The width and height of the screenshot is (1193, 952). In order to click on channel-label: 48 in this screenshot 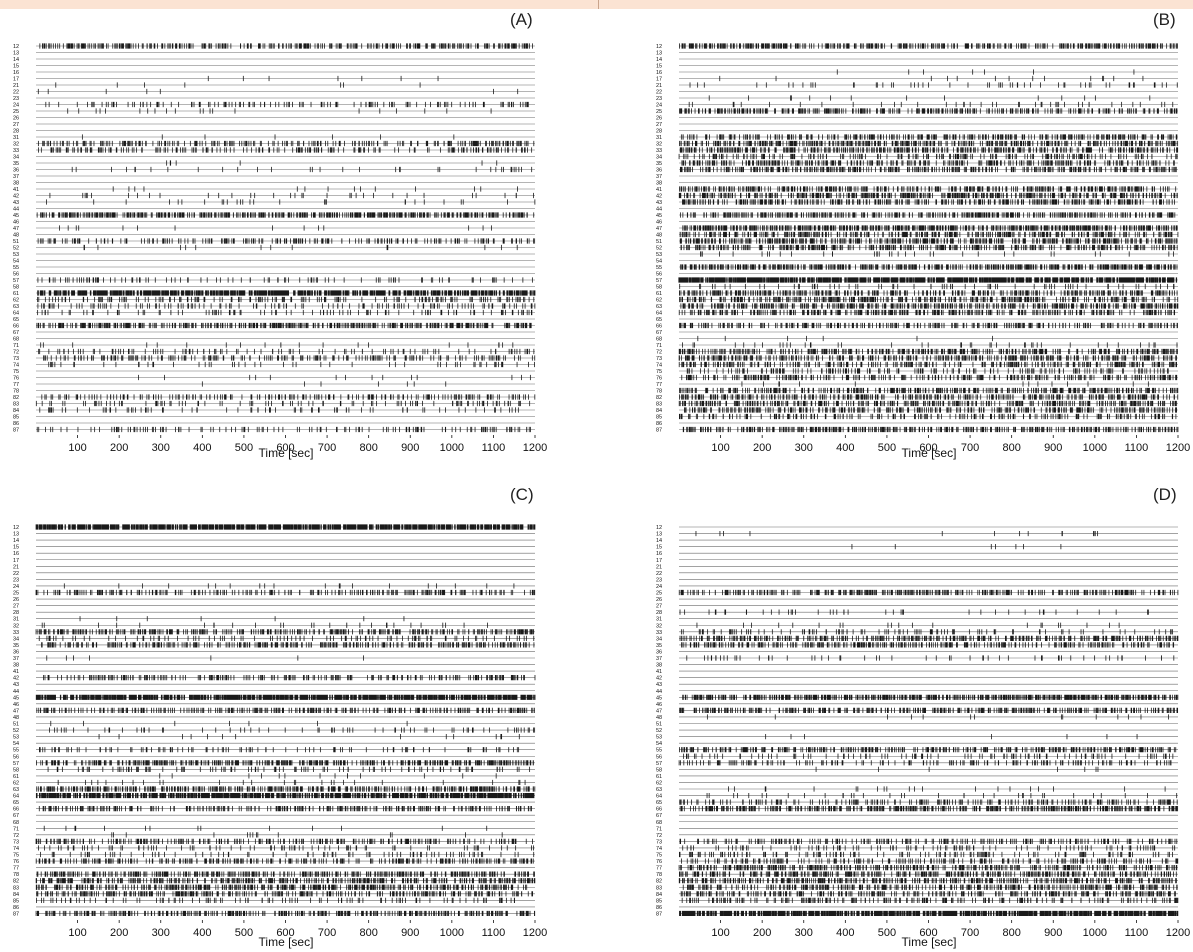, I will do `click(659, 236)`.